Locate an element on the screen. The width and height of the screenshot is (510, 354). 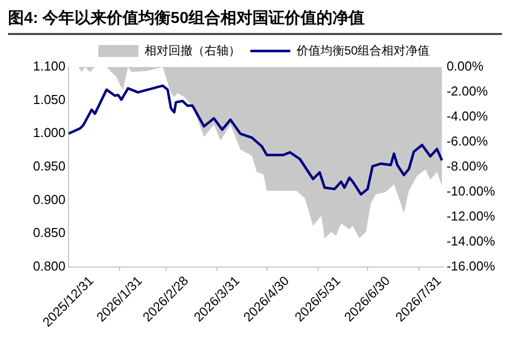
legend-label: 相对回撤（右轴） is located at coordinates (192, 50).